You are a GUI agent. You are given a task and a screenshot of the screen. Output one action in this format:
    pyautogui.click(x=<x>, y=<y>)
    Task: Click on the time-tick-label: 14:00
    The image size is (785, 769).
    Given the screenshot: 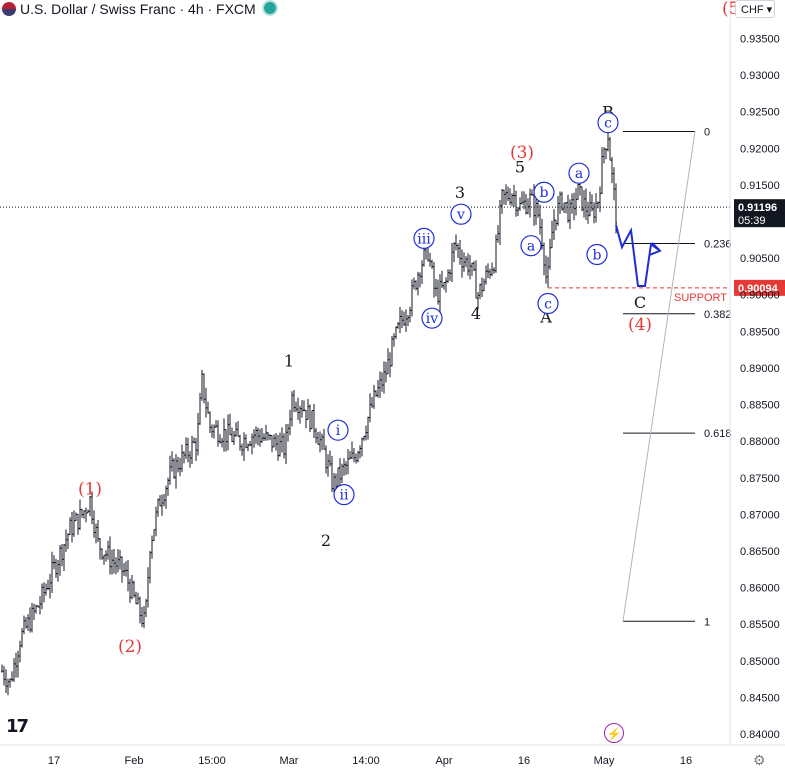 What is the action you would take?
    pyautogui.click(x=366, y=761)
    